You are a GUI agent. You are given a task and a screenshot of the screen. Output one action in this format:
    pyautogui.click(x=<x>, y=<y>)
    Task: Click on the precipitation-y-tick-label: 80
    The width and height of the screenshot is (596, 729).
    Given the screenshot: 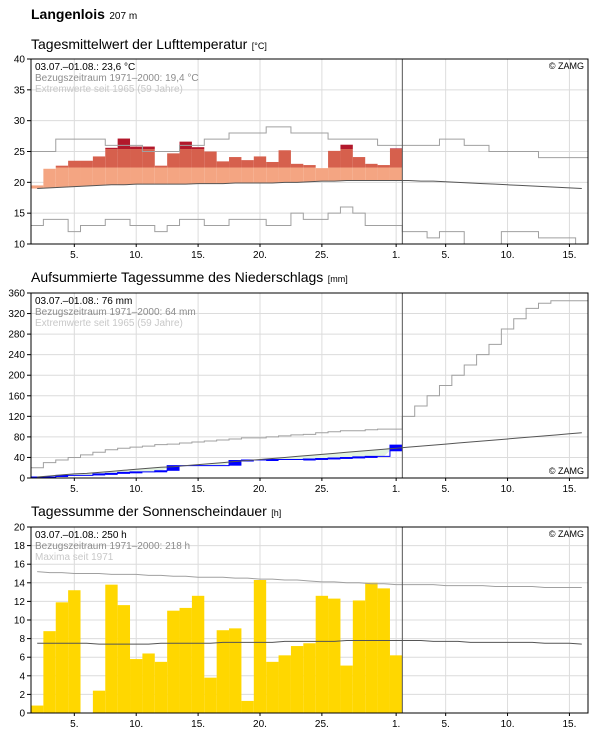 What is the action you would take?
    pyautogui.click(x=20, y=437)
    